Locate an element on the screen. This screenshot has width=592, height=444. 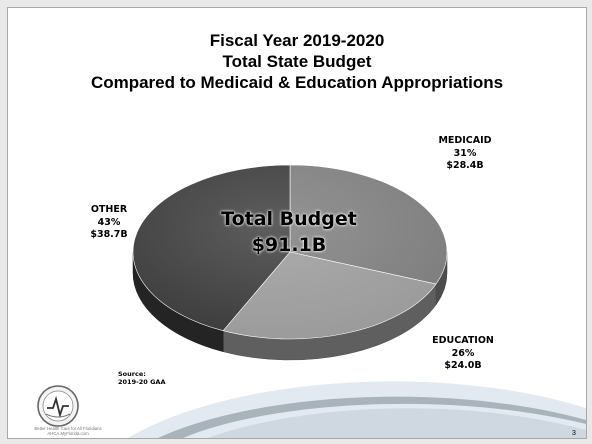
medicaid-amount: $28.4B is located at coordinates (465, 165).